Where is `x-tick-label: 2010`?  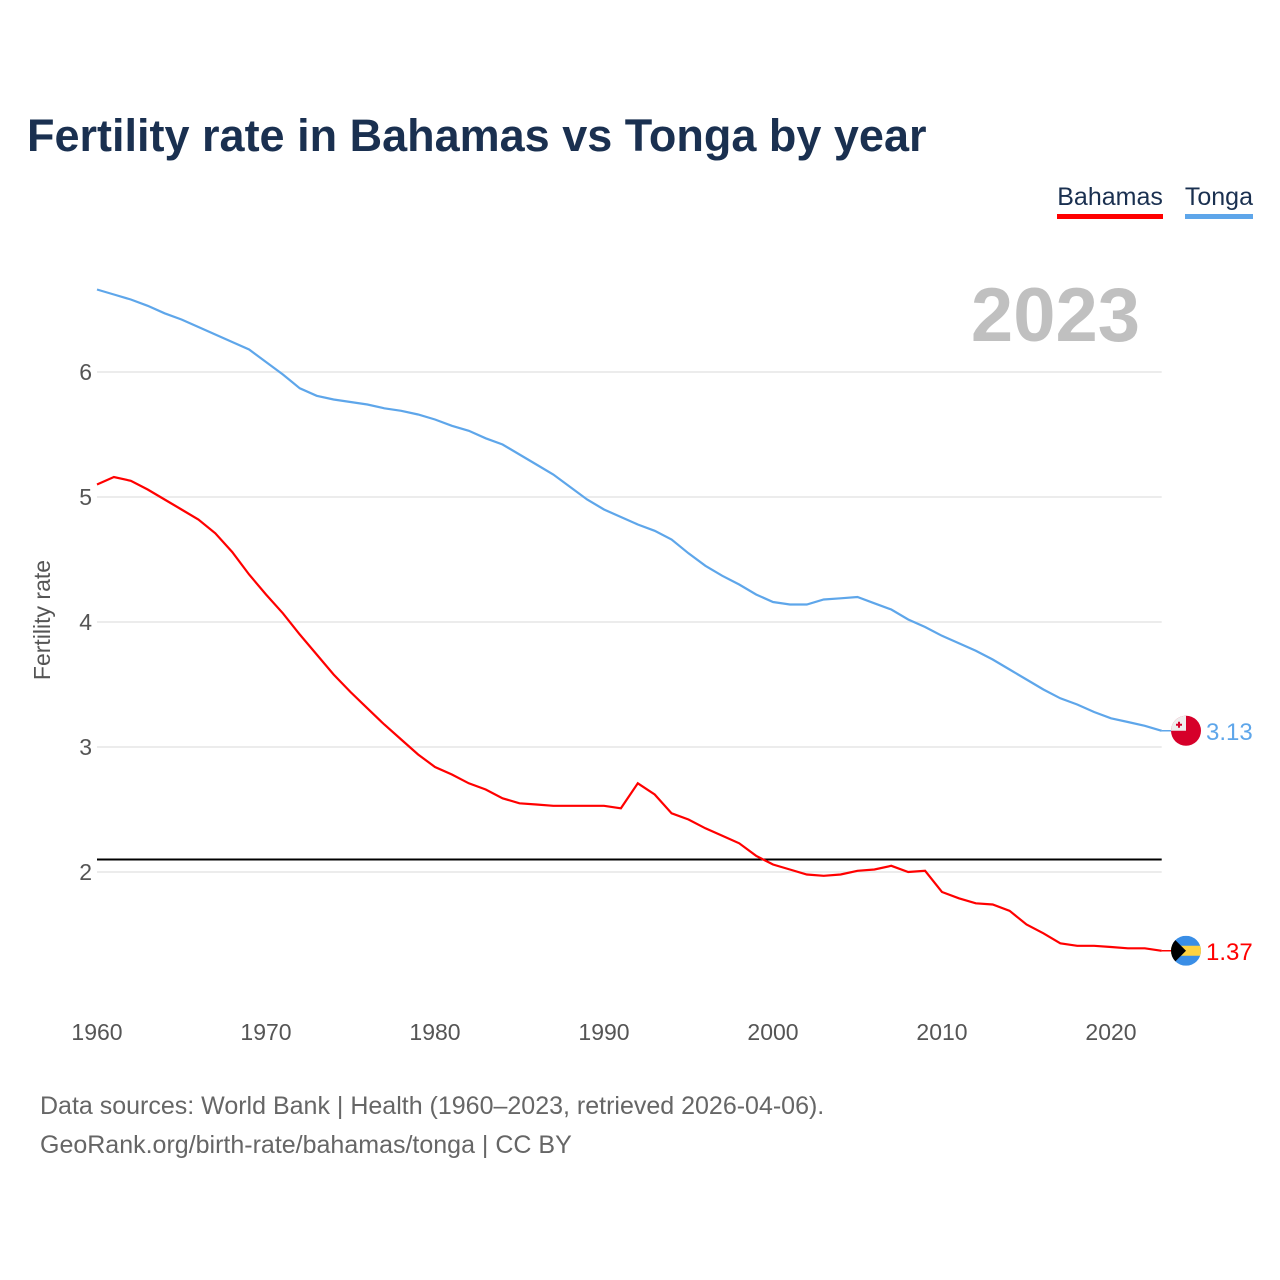 x-tick-label: 2010 is located at coordinates (941, 1032).